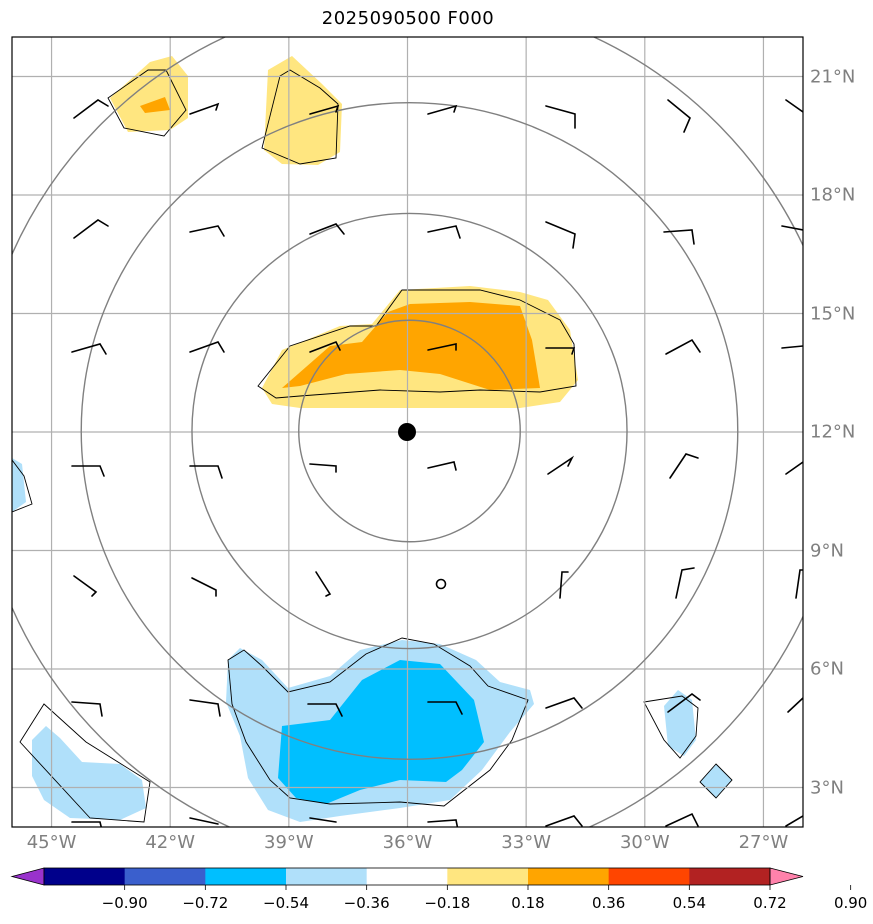  I want to click on colorbar-extend-low, so click(27, 876).